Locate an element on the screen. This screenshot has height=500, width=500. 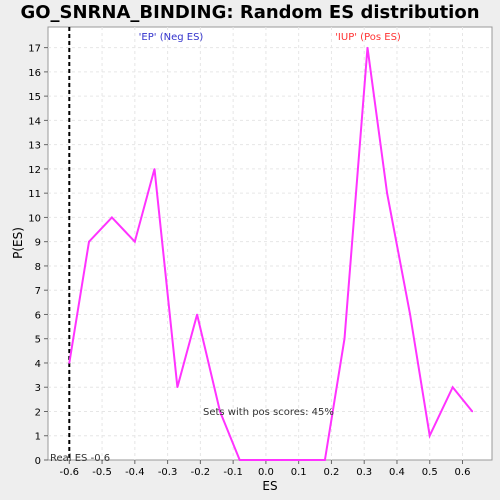
x-tick-label: 0.4 is located at coordinates (397, 472).